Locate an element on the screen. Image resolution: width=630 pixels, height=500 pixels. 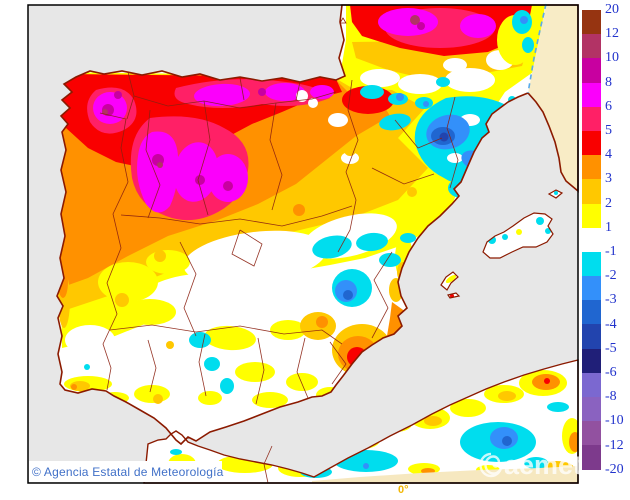
legend-value-label: -12 is located at coordinates (614, 445).